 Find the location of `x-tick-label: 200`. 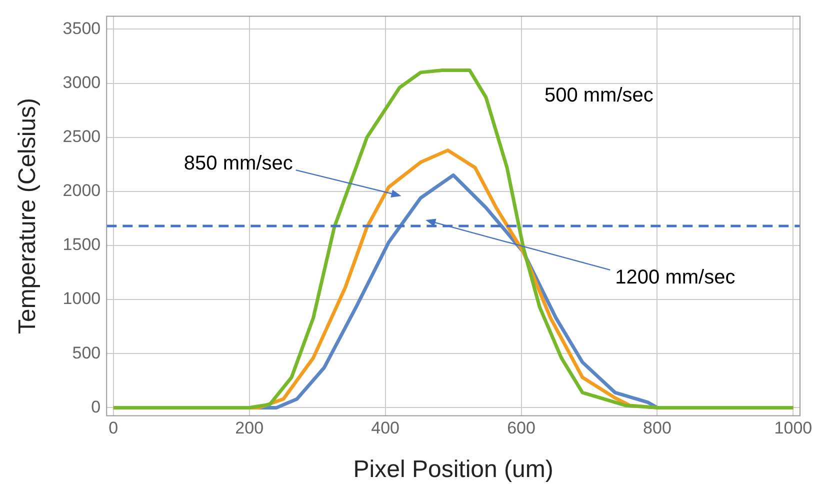

x-tick-label: 200 is located at coordinates (249, 428).